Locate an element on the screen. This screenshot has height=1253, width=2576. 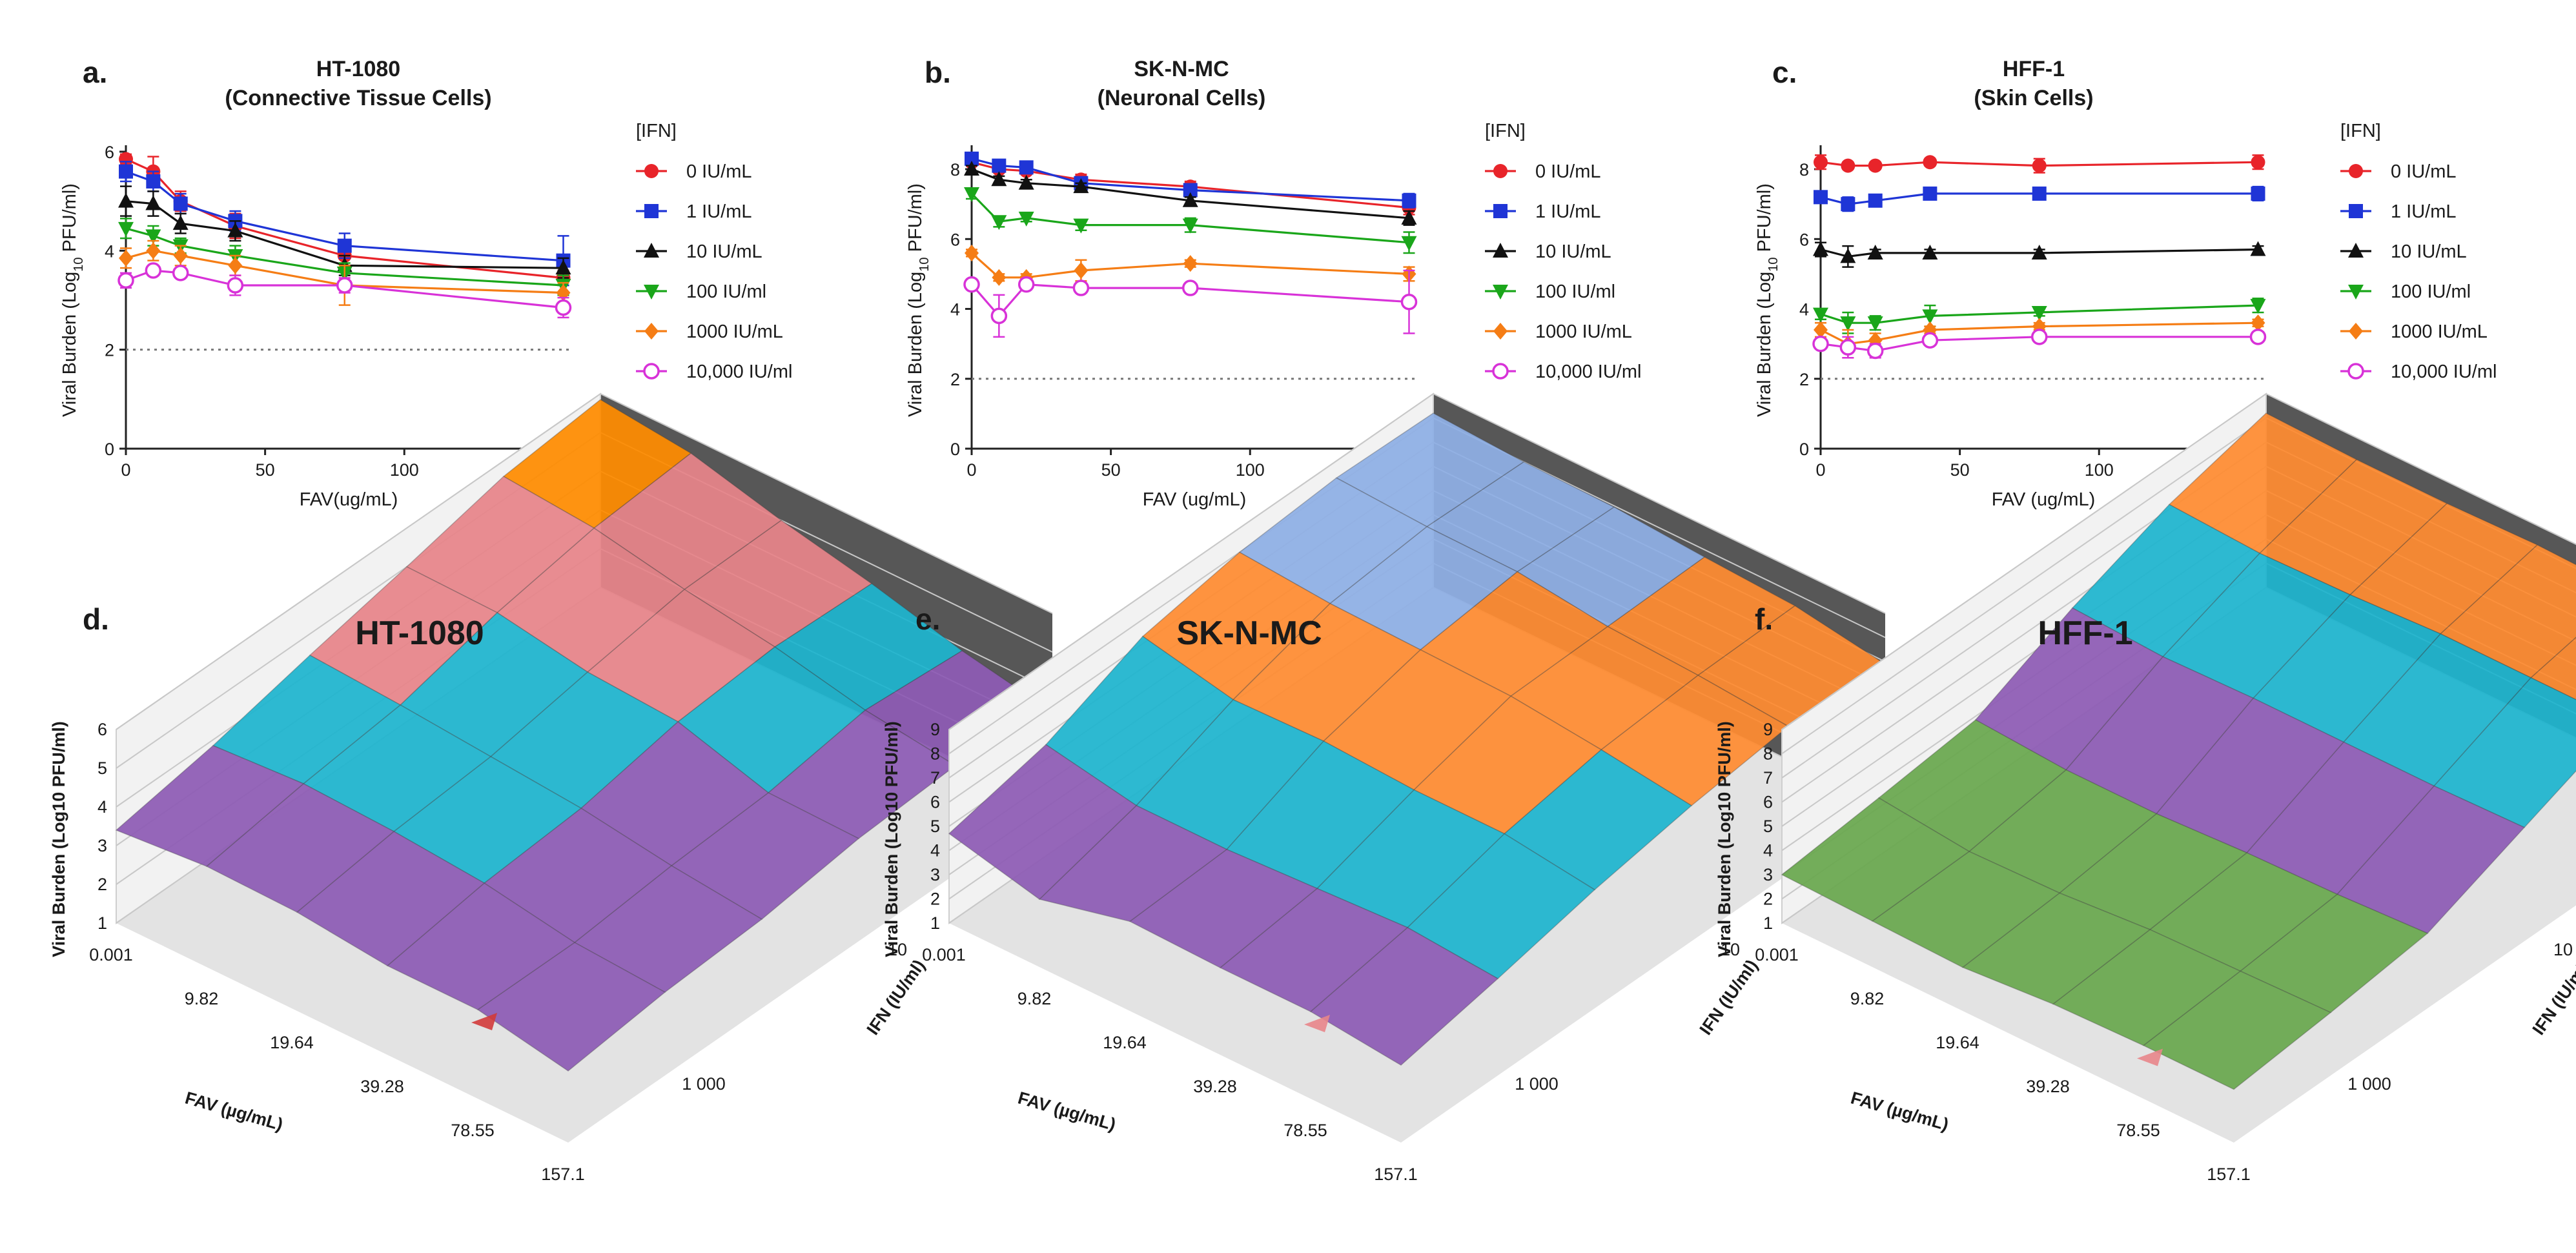
ifn-tick-label: 1 000 is located at coordinates (2369, 1084).